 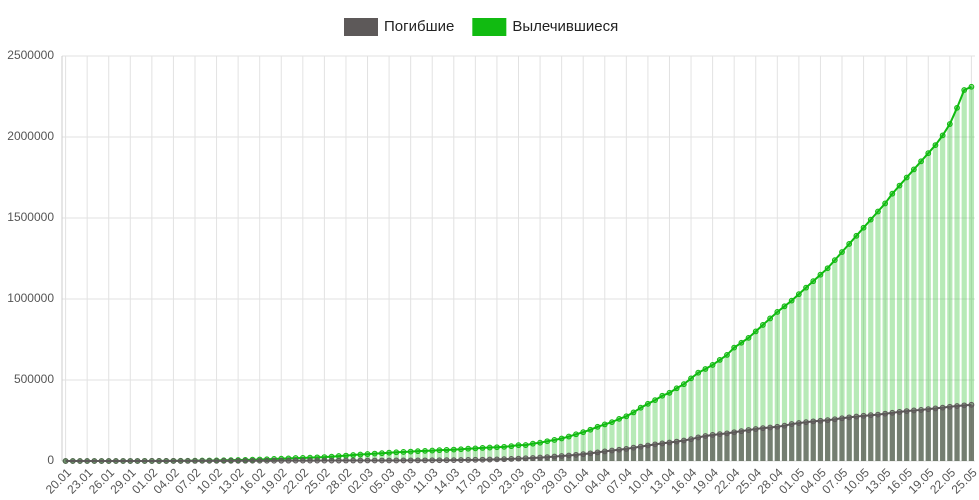 What do you see at coordinates (419, 26) in the screenshot?
I see `legend-text: Погибшие` at bounding box center [419, 26].